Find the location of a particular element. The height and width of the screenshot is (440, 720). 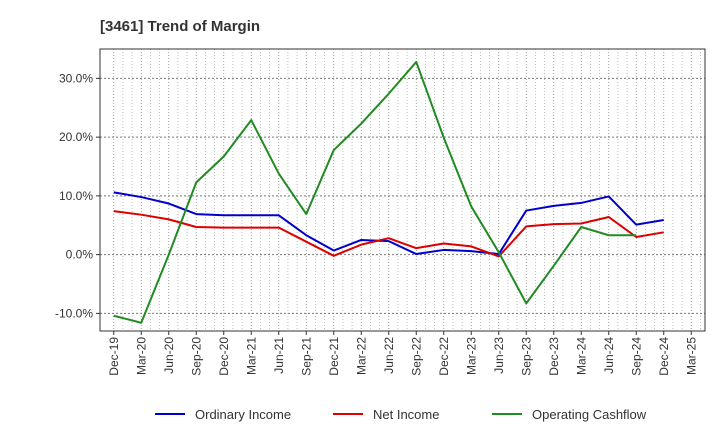

series-line-ordinary-income is located at coordinates (388, 223).